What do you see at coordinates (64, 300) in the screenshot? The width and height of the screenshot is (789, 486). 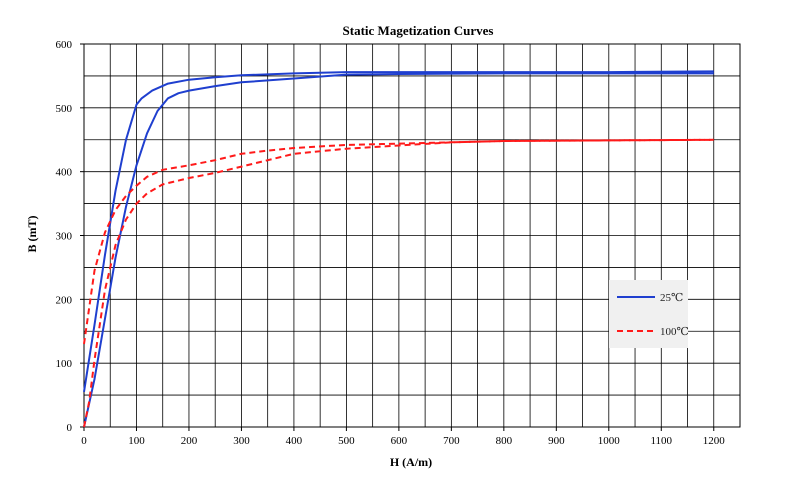 I see `y-tick-label: 200` at bounding box center [64, 300].